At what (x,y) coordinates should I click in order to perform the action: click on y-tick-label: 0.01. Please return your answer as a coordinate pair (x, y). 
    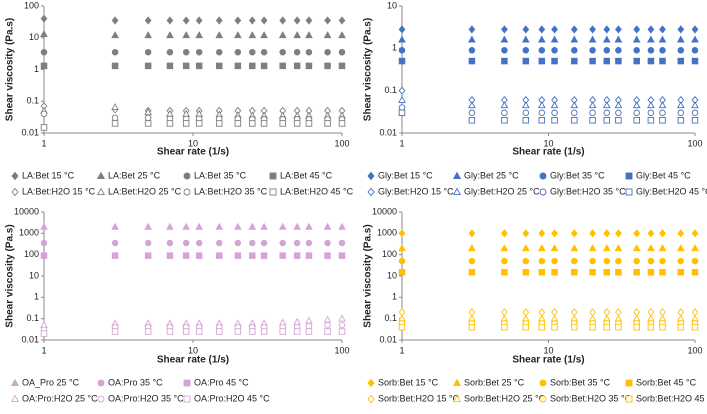
    Looking at the image, I should click on (388, 132).